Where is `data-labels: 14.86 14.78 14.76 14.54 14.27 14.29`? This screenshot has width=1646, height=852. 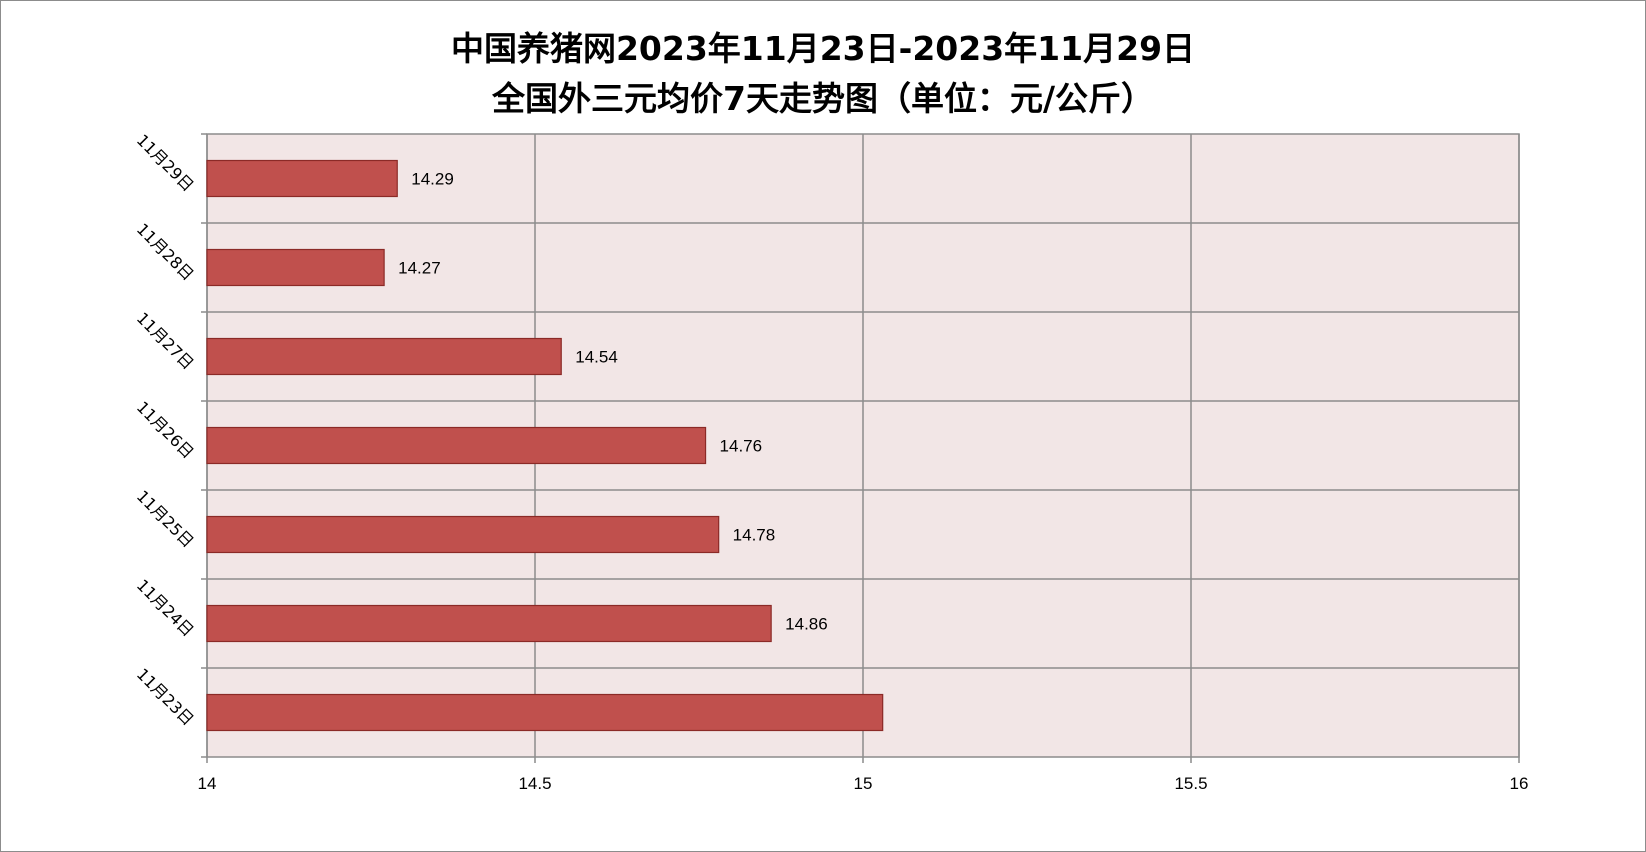 data-labels: 14.86 14.78 14.76 14.54 14.27 14.29 is located at coordinates (613, 402).